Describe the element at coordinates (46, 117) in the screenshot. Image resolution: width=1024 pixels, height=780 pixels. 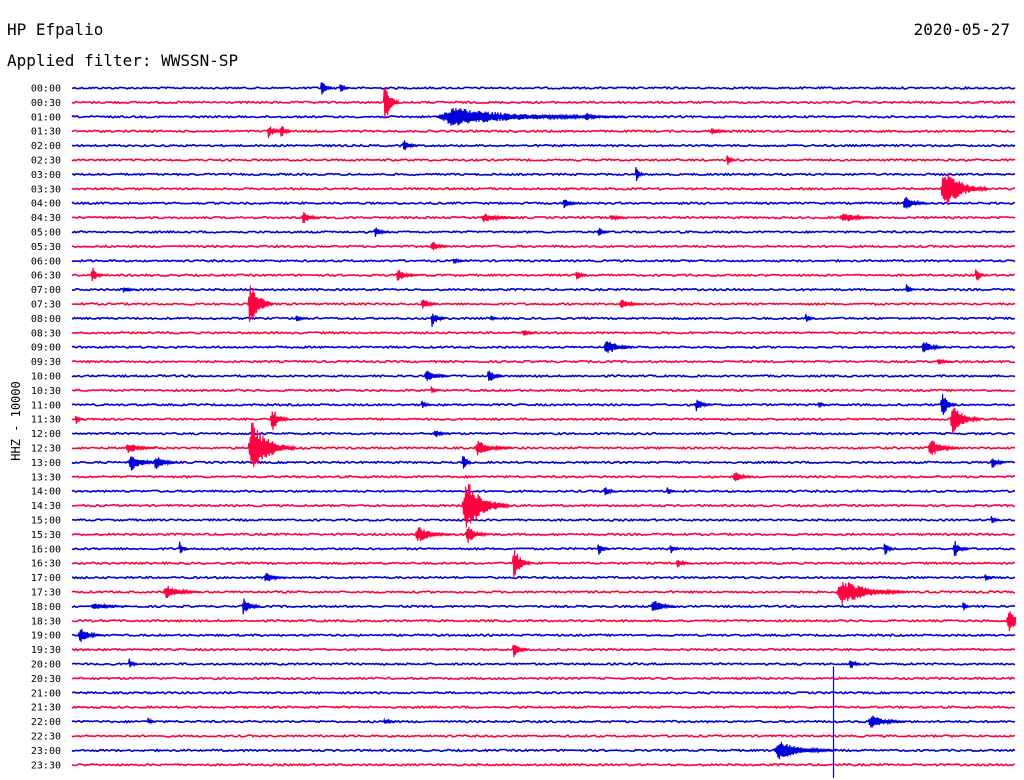
I see `tick-label-0100: 01:00` at that location.